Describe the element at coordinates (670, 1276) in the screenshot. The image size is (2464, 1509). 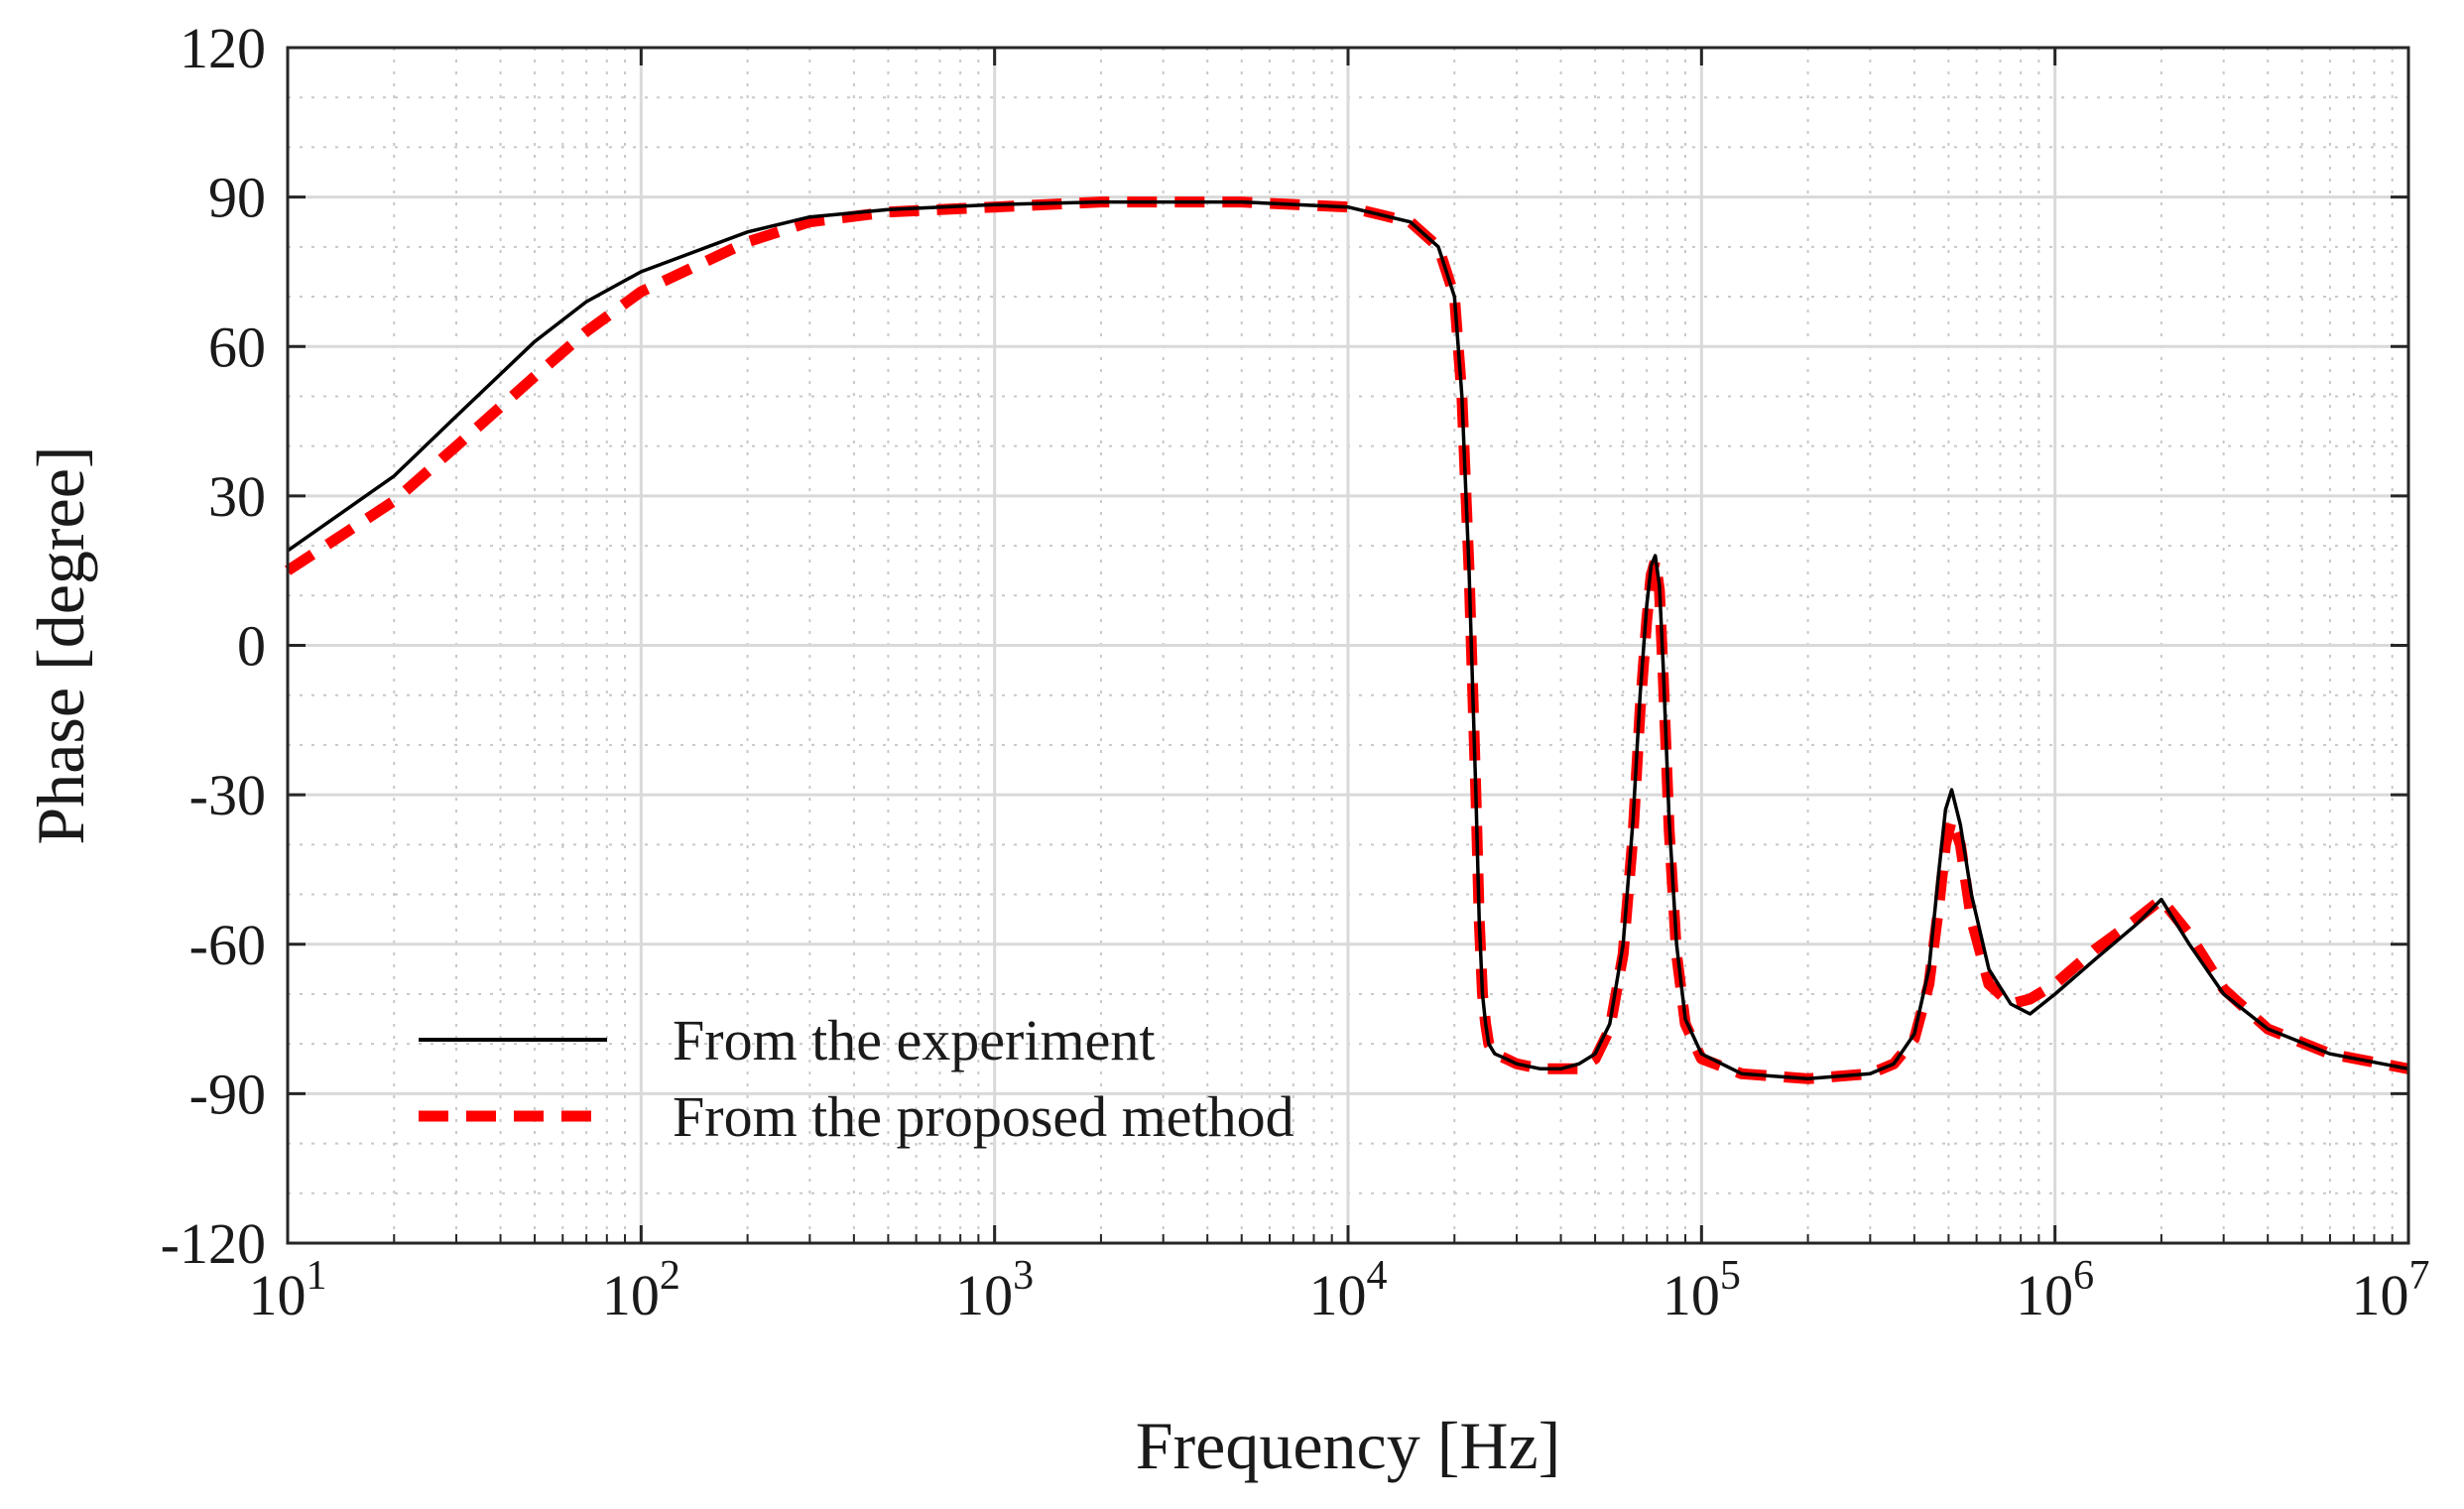
I see `x-tick-exponent: 2` at that location.